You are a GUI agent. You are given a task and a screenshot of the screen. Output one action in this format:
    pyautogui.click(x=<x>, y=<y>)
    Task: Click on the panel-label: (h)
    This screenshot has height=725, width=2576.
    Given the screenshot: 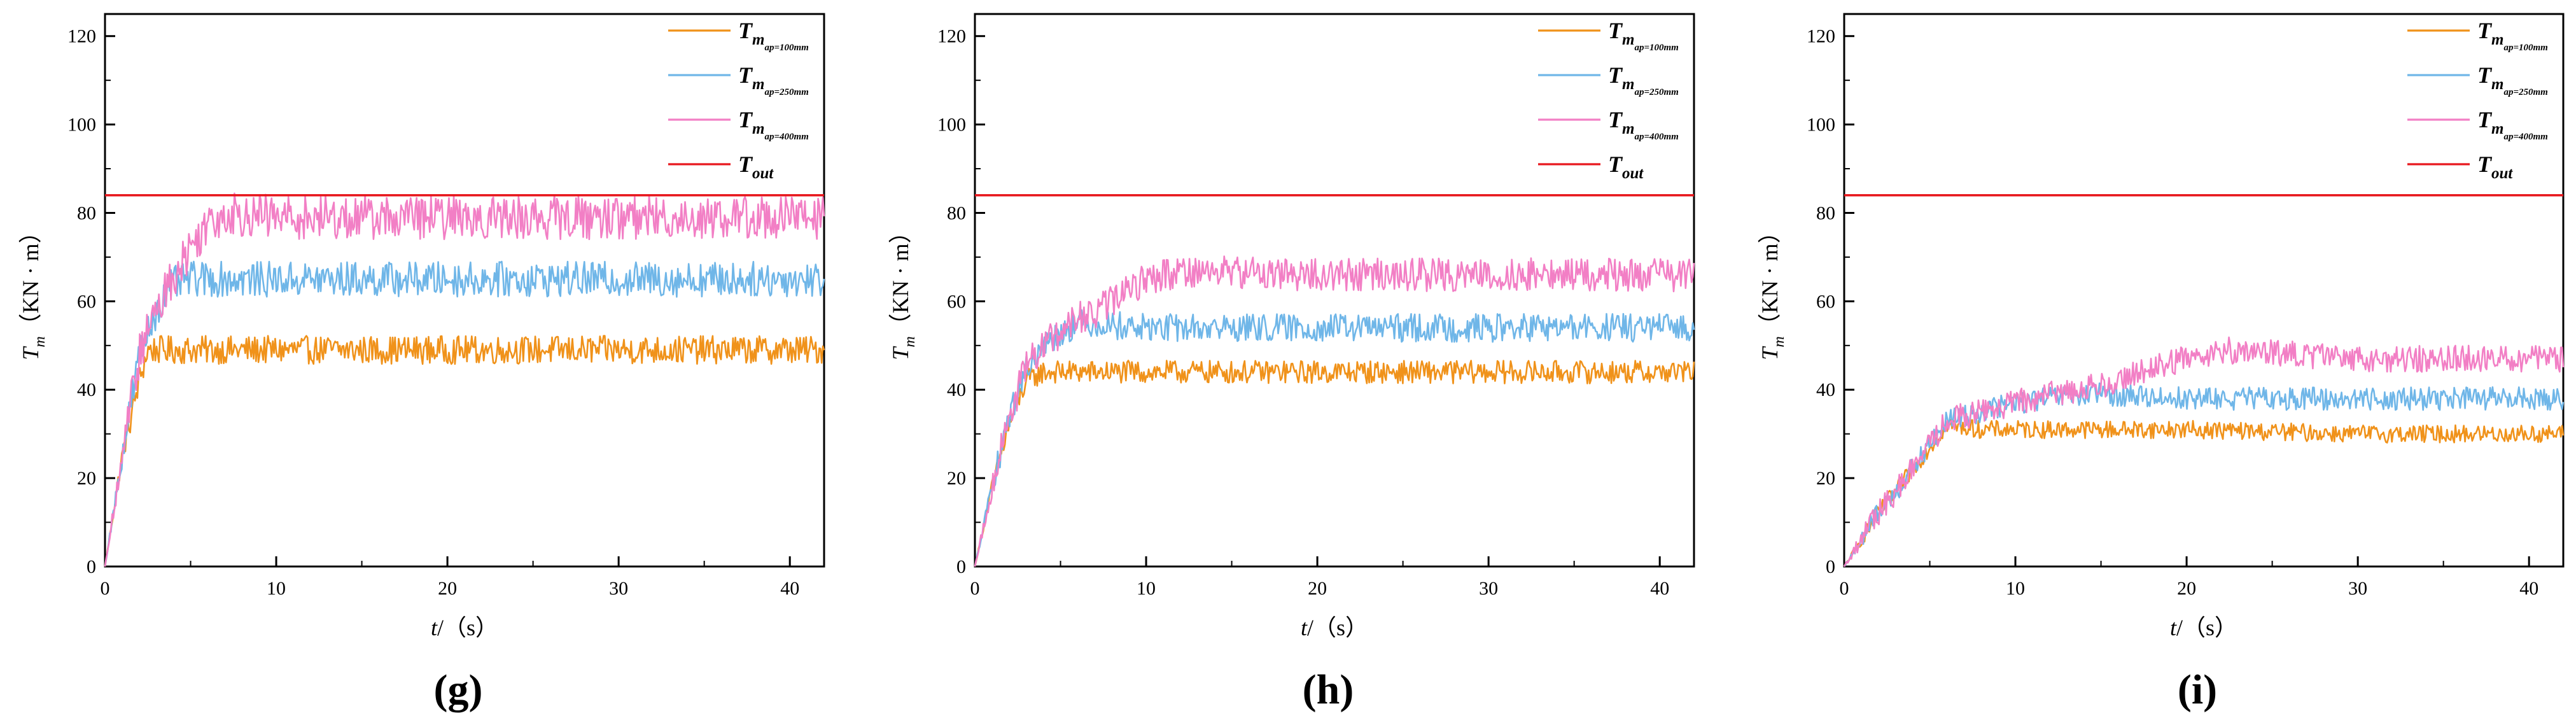 What is the action you would take?
    pyautogui.click(x=1328, y=690)
    